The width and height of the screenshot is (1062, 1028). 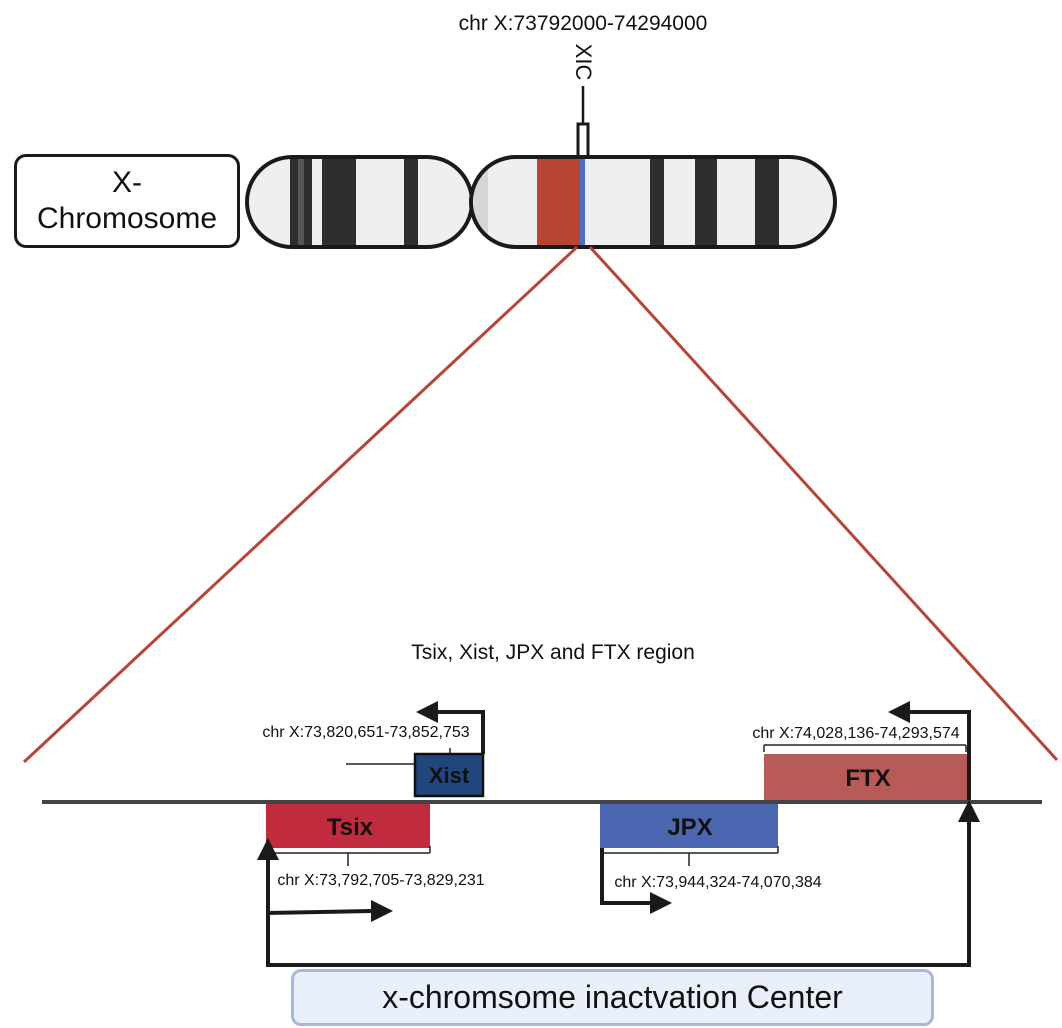 I want to click on xist-arrowhead, so click(x=427, y=712).